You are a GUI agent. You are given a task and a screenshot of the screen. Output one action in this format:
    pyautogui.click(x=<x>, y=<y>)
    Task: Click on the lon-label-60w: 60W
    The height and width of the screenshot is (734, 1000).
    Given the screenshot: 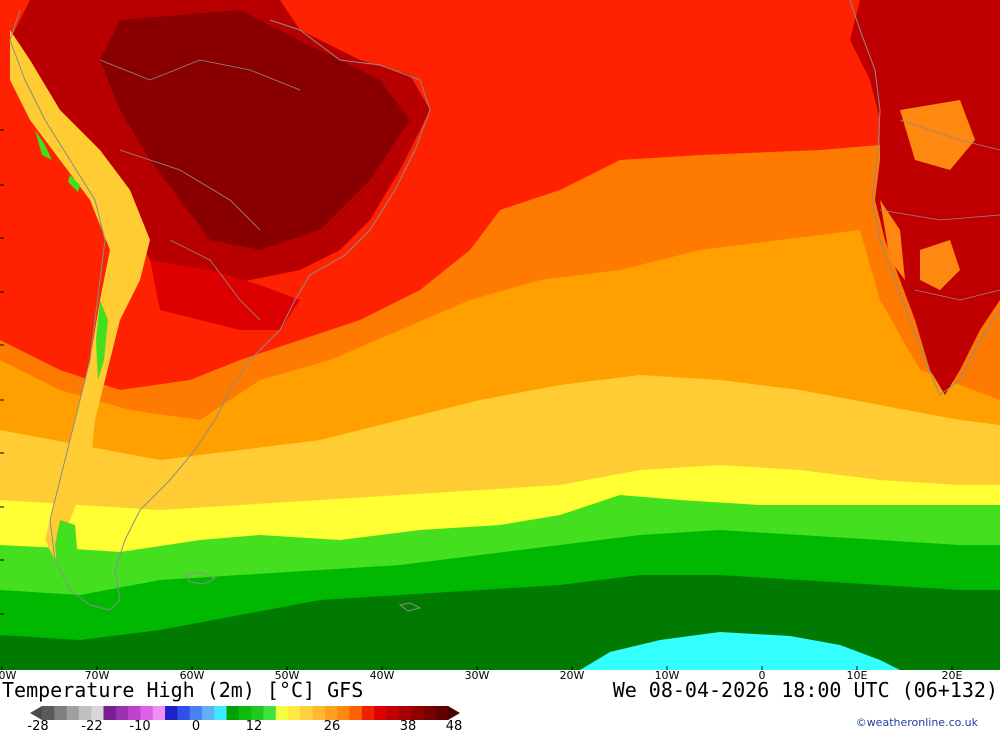 What is the action you would take?
    pyautogui.click(x=192, y=675)
    